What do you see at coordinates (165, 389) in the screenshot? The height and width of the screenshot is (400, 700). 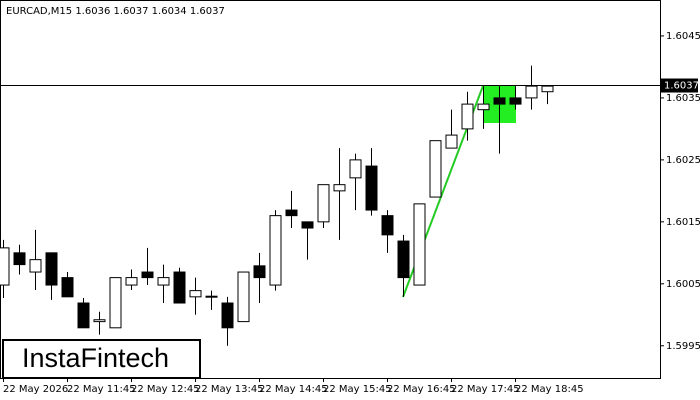 I see `x-tick-label: 22 May 12:45` at bounding box center [165, 389].